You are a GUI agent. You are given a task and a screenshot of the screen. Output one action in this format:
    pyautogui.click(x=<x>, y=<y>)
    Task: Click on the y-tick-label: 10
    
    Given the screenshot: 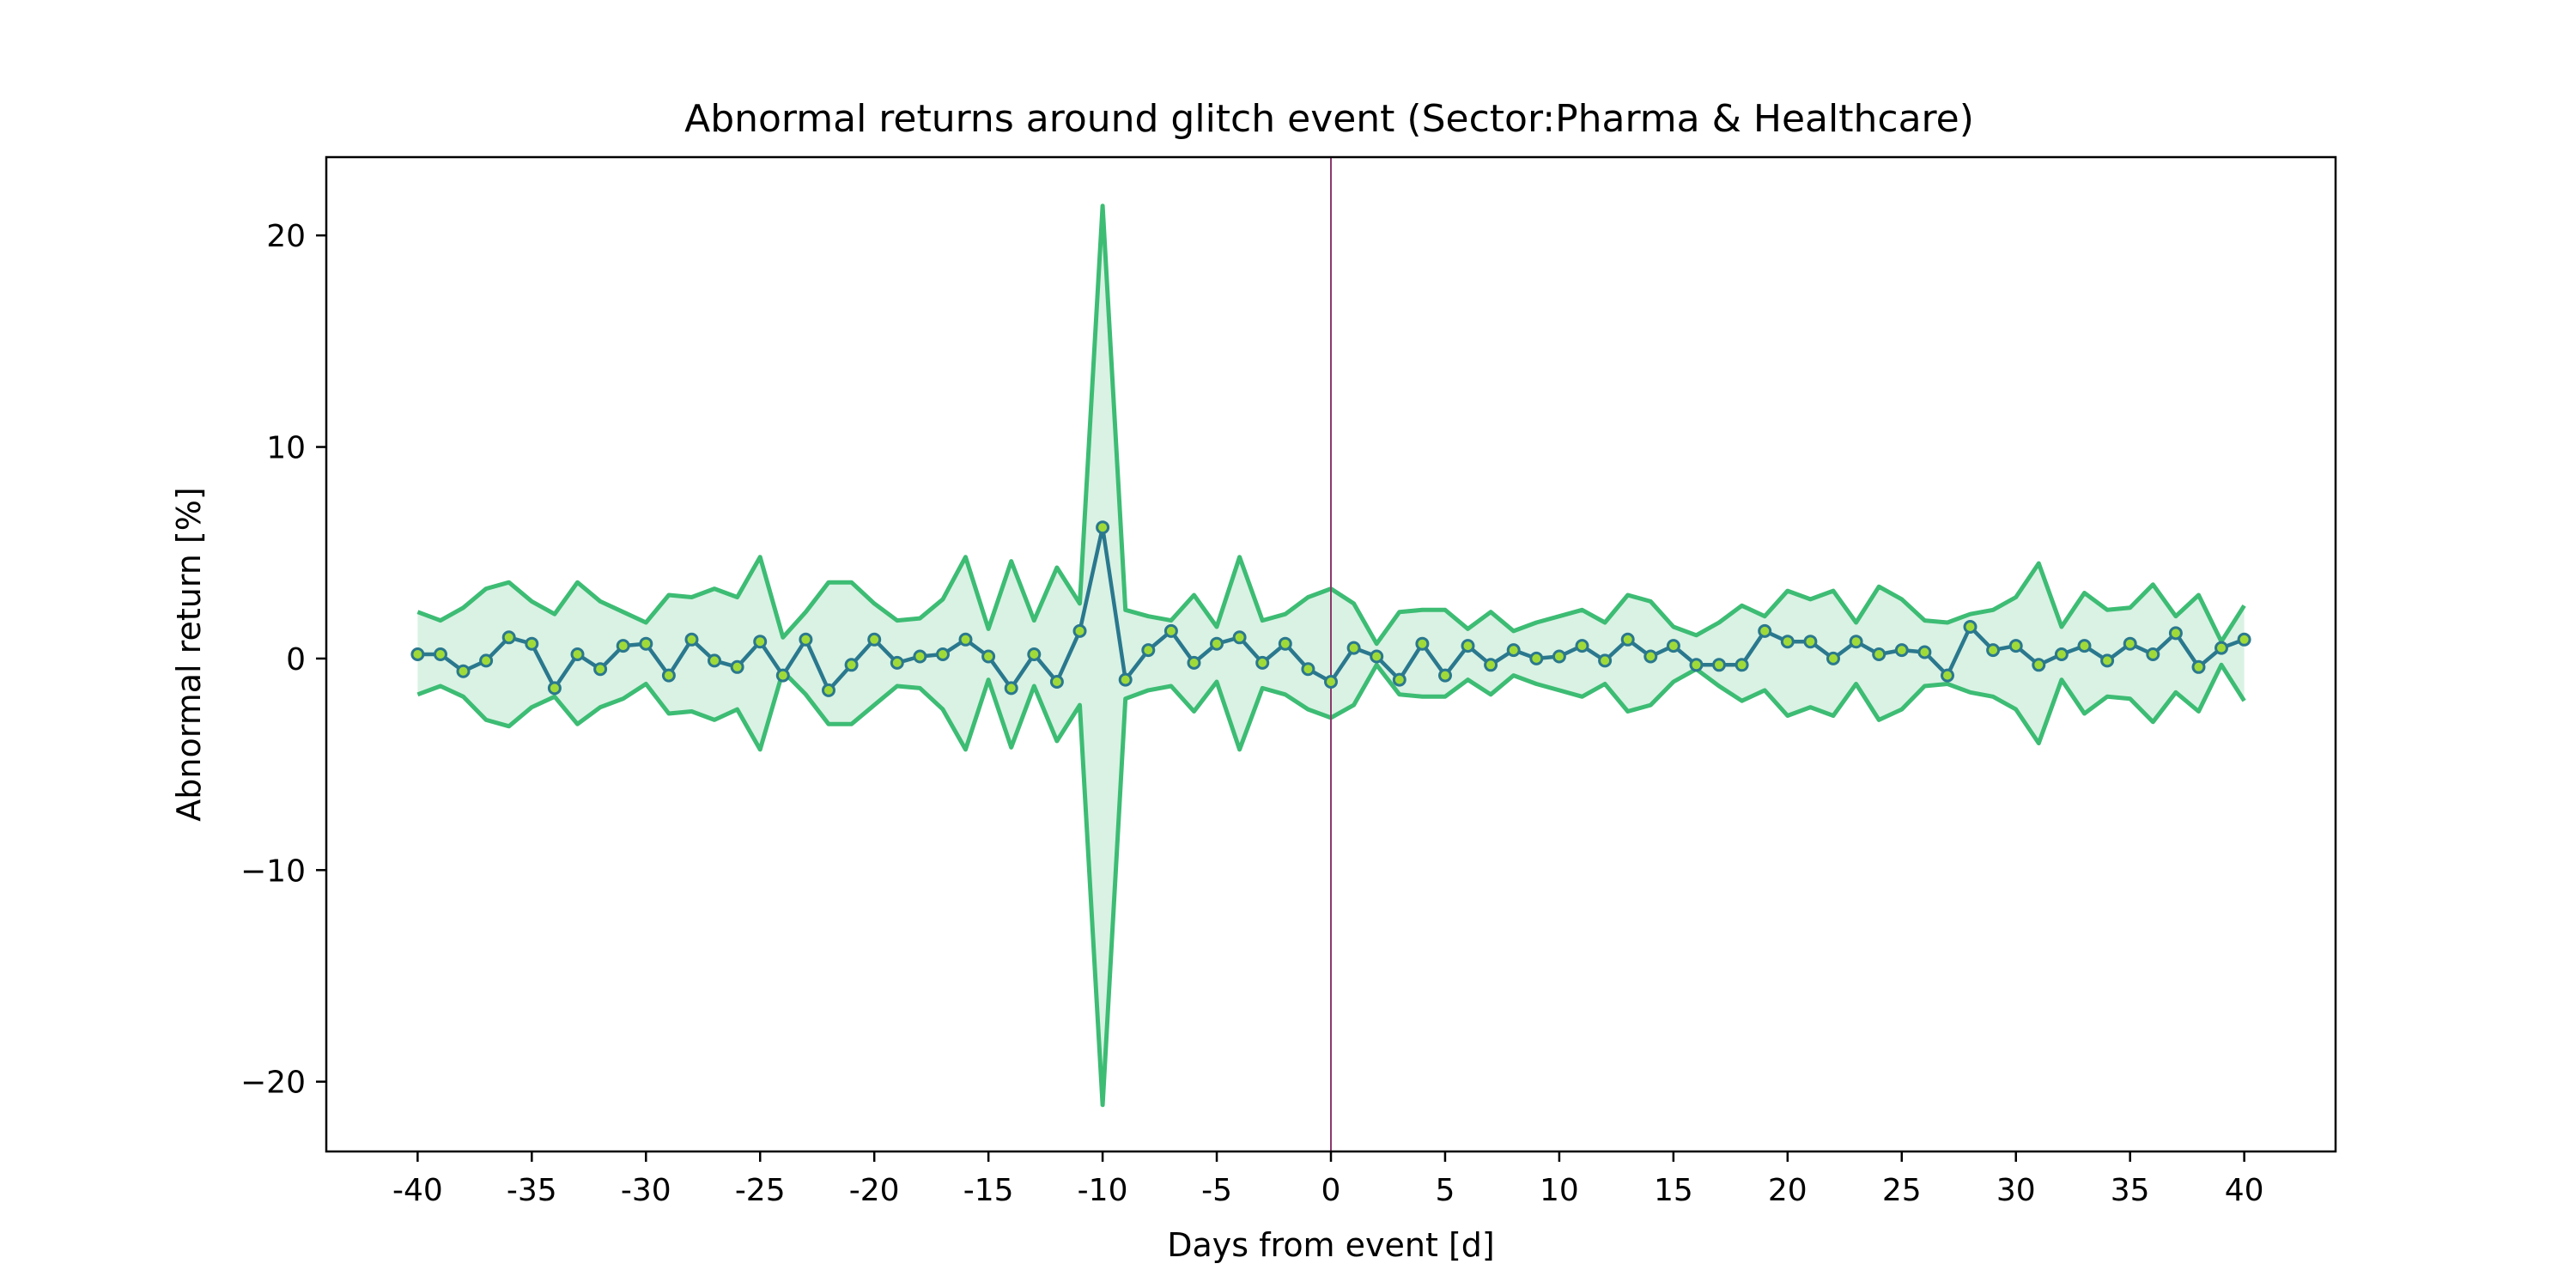 What is the action you would take?
    pyautogui.click(x=286, y=448)
    